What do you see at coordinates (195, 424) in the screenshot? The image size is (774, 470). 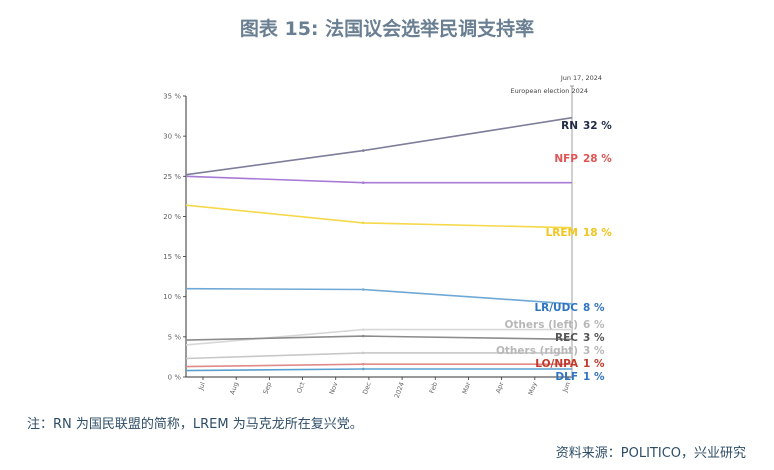 I see `chart-note: 注：RN 为国民联盟的简称，LREM 为马克龙所在复兴党。` at bounding box center [195, 424].